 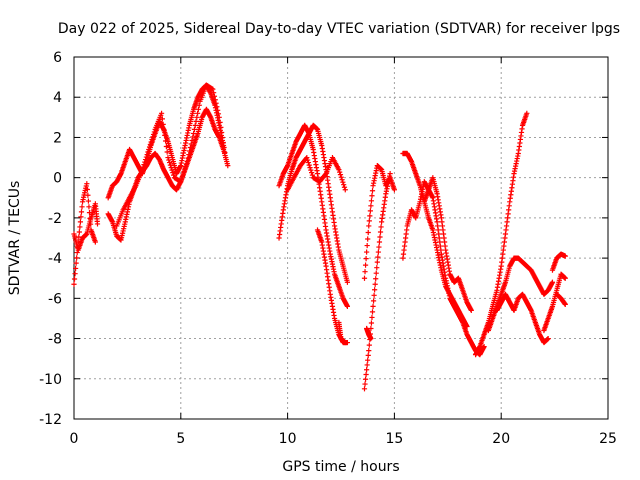 I want to click on x-tick-label: 20, so click(x=501, y=439).